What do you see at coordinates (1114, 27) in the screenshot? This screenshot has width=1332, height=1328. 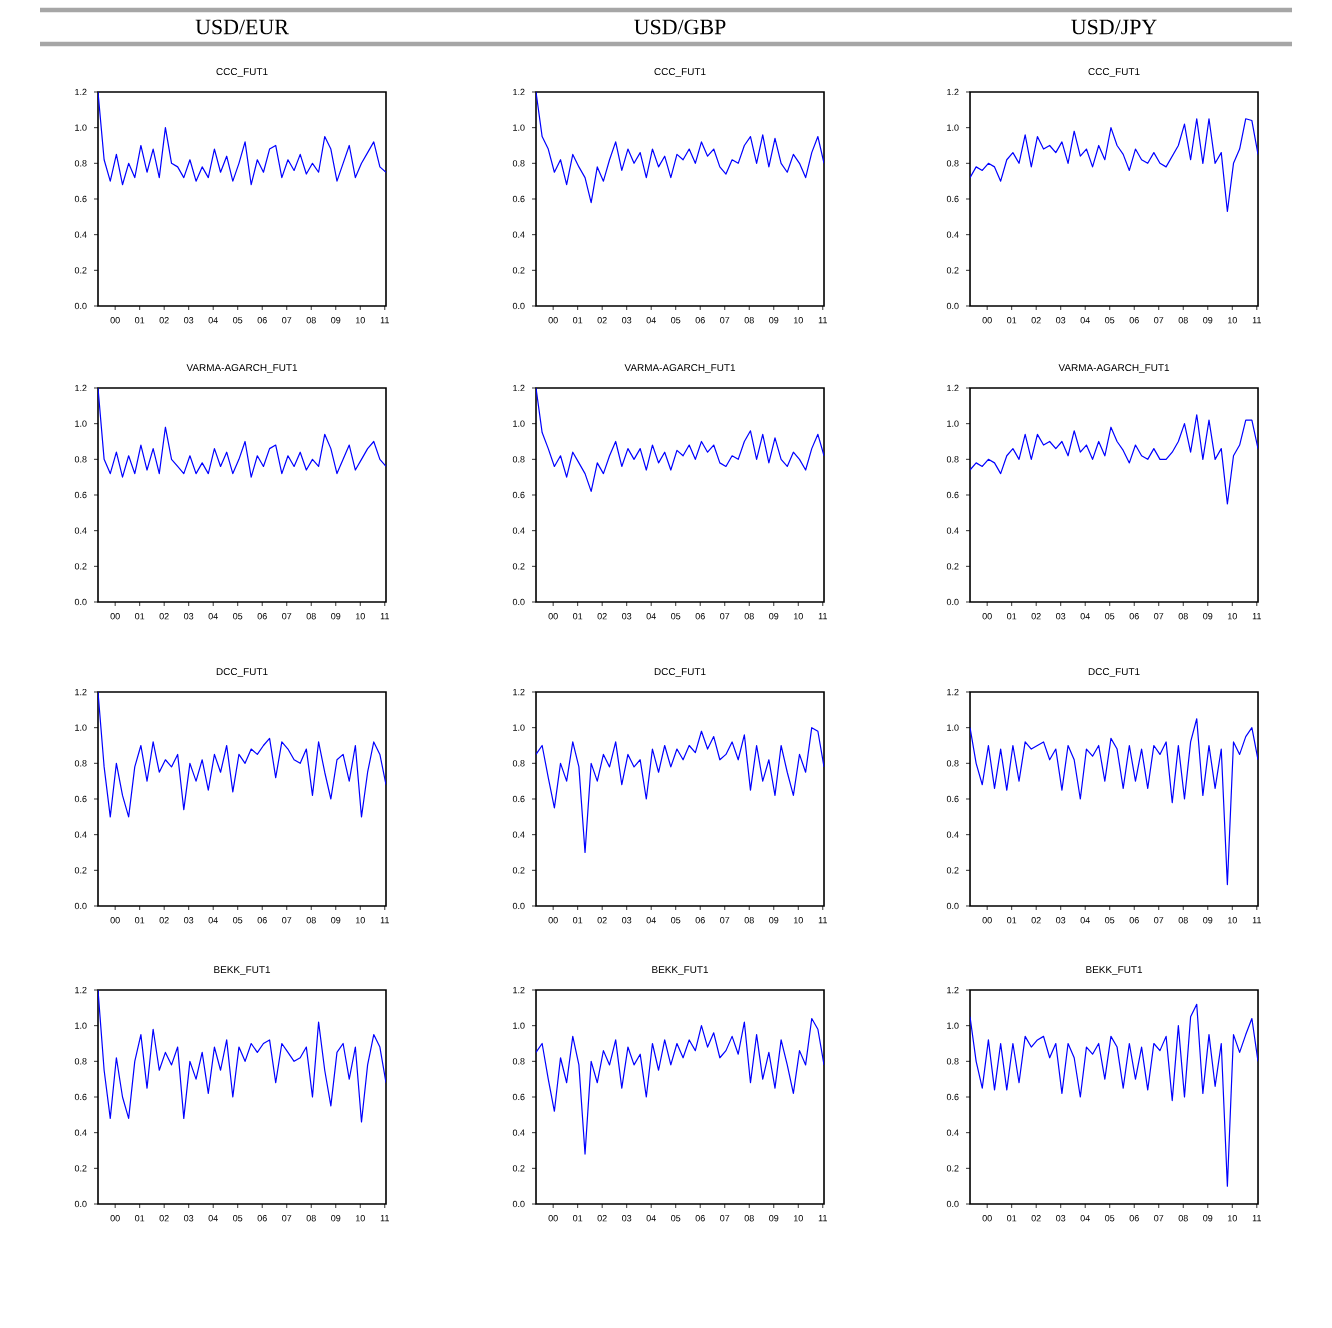 I see `chart-subtitle: USD/JPY` at bounding box center [1114, 27].